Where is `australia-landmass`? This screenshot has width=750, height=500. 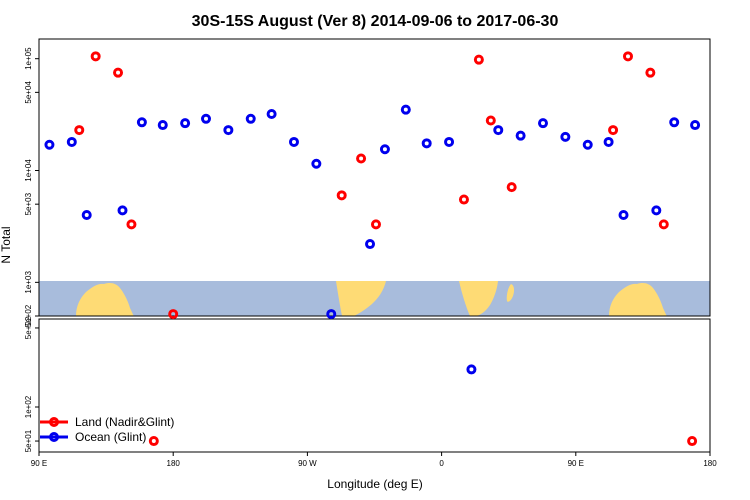
australia-landmass is located at coordinates (105, 299).